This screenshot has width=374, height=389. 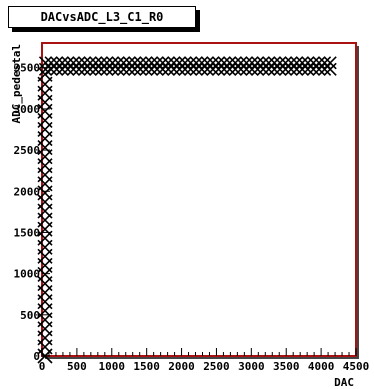 I want to click on y-tick-label: 3500, so click(x=27, y=68).